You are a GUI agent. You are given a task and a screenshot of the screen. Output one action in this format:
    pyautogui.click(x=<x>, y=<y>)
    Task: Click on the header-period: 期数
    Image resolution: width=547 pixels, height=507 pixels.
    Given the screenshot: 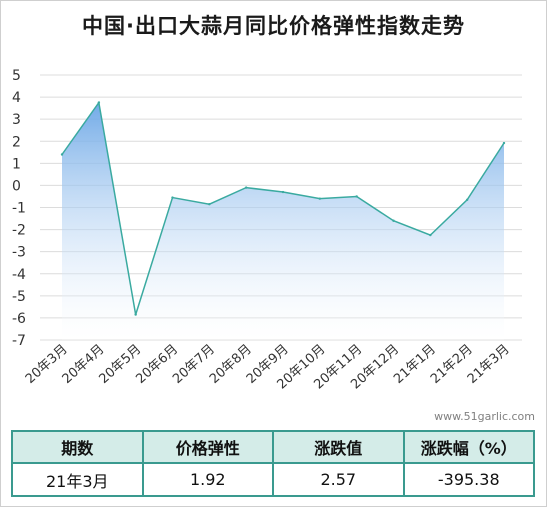 What is the action you would take?
    pyautogui.click(x=77, y=447)
    